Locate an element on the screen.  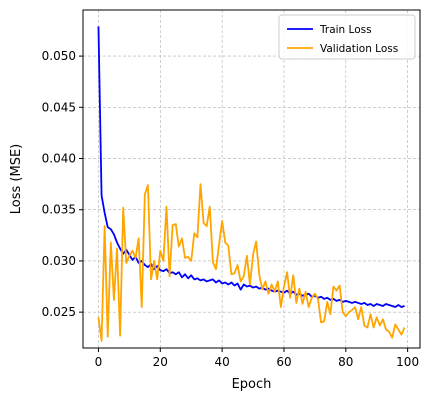
x-tick-label: 0 is located at coordinates (99, 362).